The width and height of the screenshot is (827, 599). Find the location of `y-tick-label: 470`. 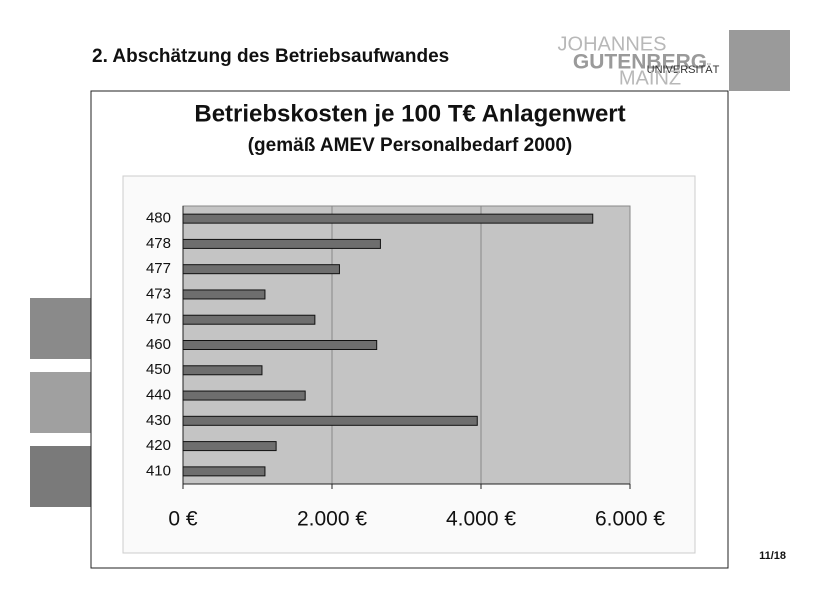

y-tick-label: 470 is located at coordinates (158, 319).